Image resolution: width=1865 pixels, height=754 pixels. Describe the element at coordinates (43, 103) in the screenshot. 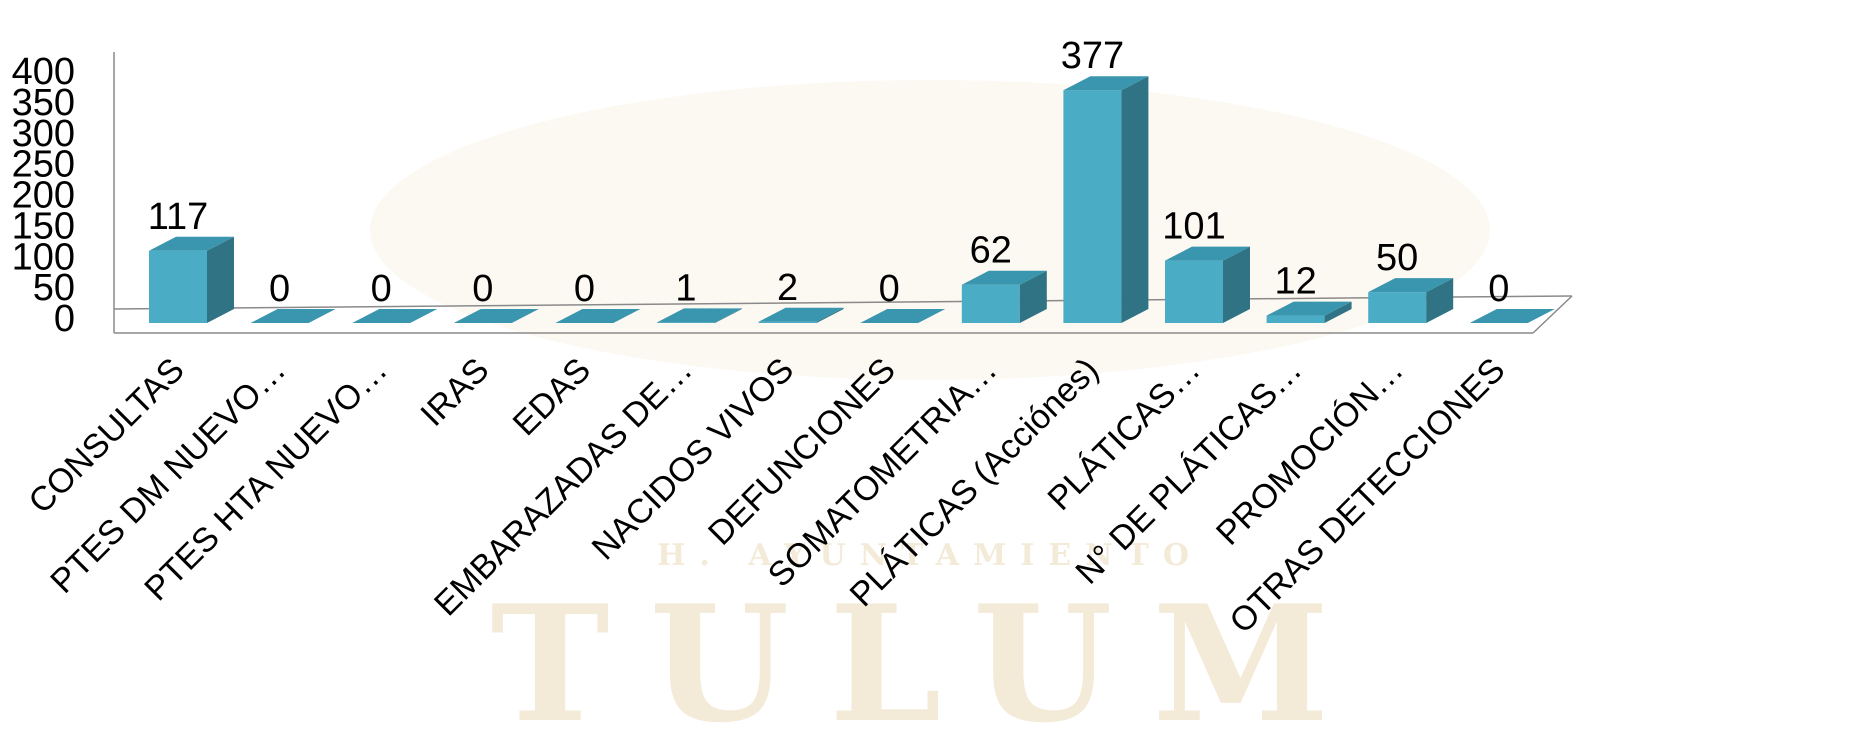

I see `y-tick-label: 350` at that location.